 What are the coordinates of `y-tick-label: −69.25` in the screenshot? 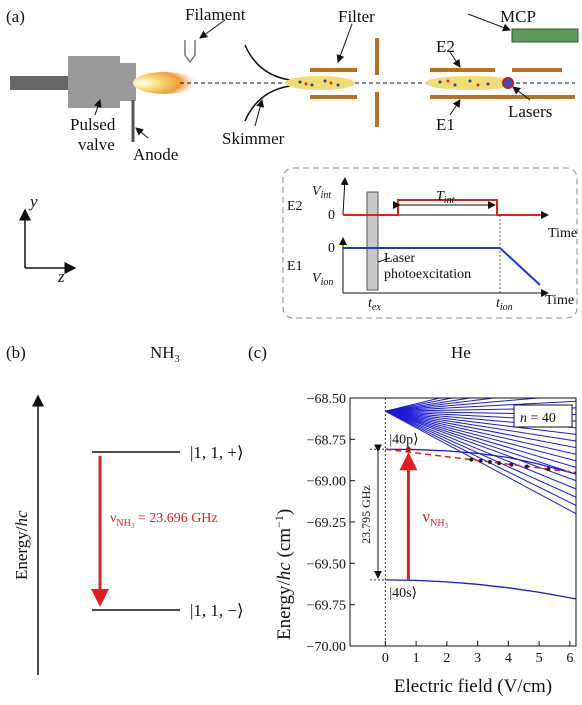 It's located at (326, 523).